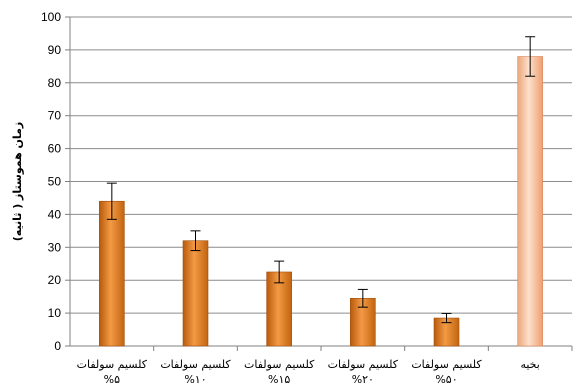 This screenshot has height=387, width=575. I want to click on y-tick-label: 60, so click(55, 149).